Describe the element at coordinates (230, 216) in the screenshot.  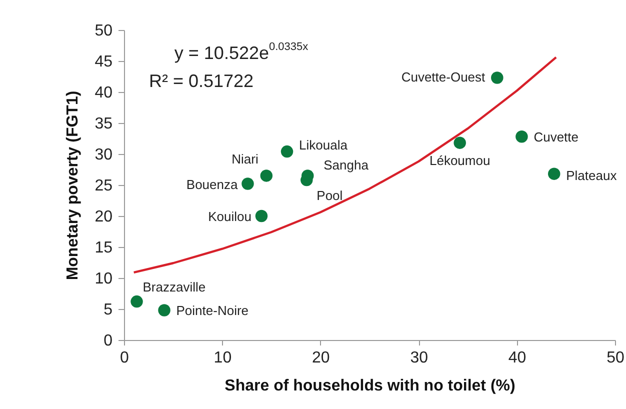
I see `data-label: Kouilou` at that location.